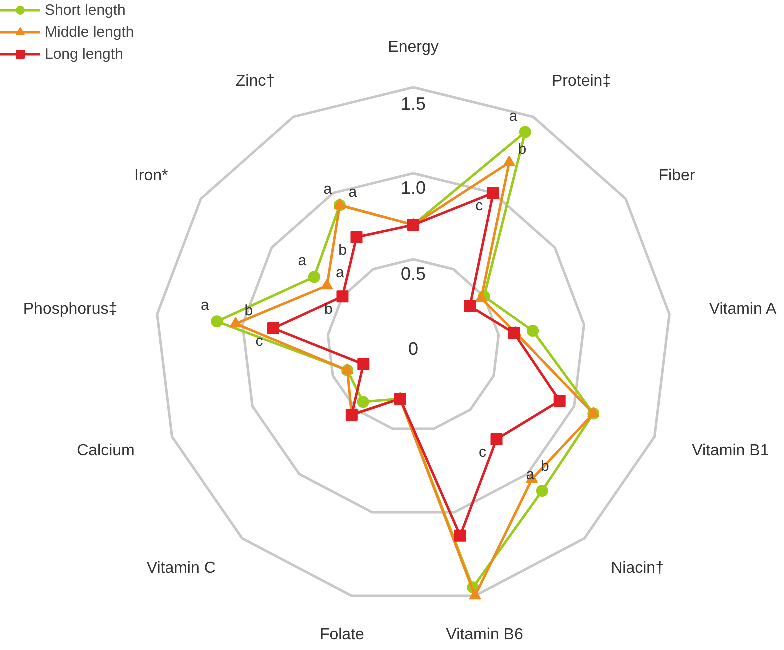  What do you see at coordinates (677, 176) in the screenshot?
I see `spoke-label: Fiber` at bounding box center [677, 176].